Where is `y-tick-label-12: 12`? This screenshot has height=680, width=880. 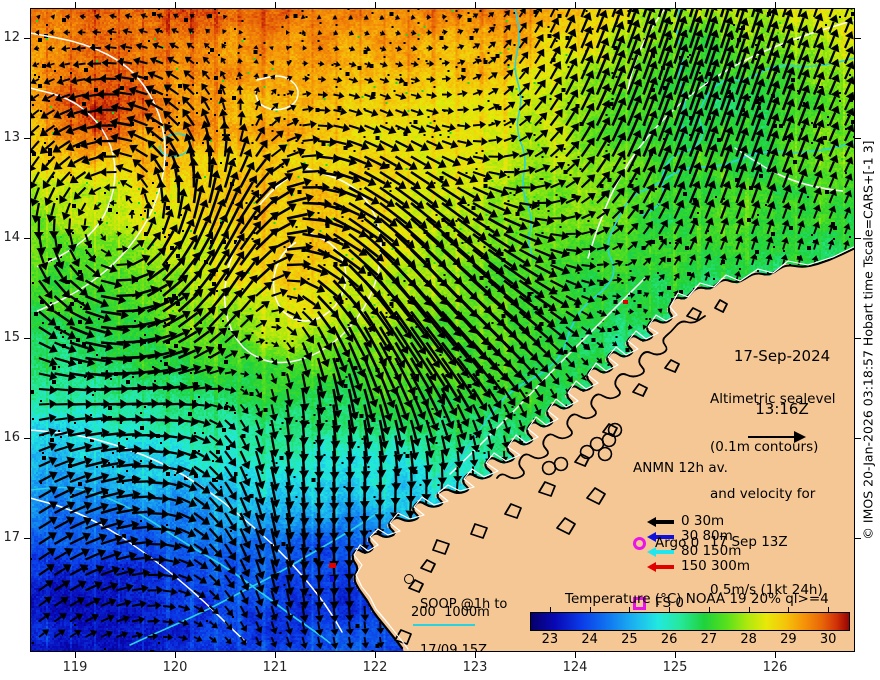
y-tick-label-12: 12 is located at coordinates (11, 37).